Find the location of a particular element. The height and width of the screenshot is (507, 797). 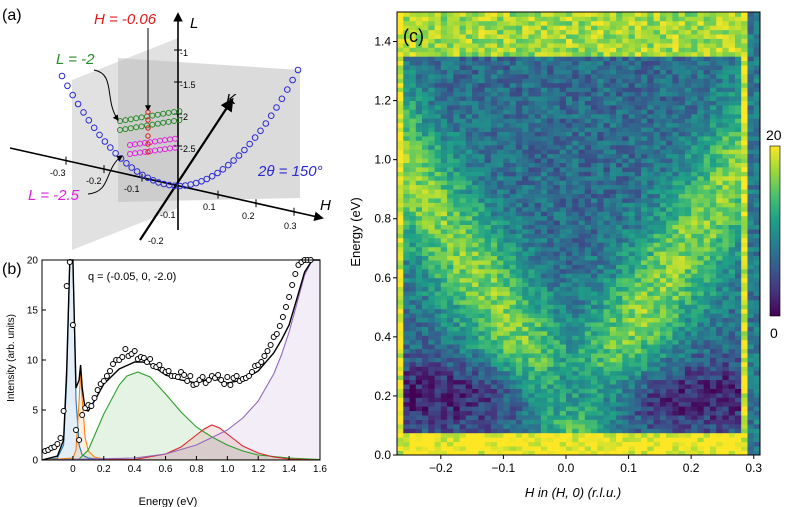

l2-point is located at coordinates (136, 127).